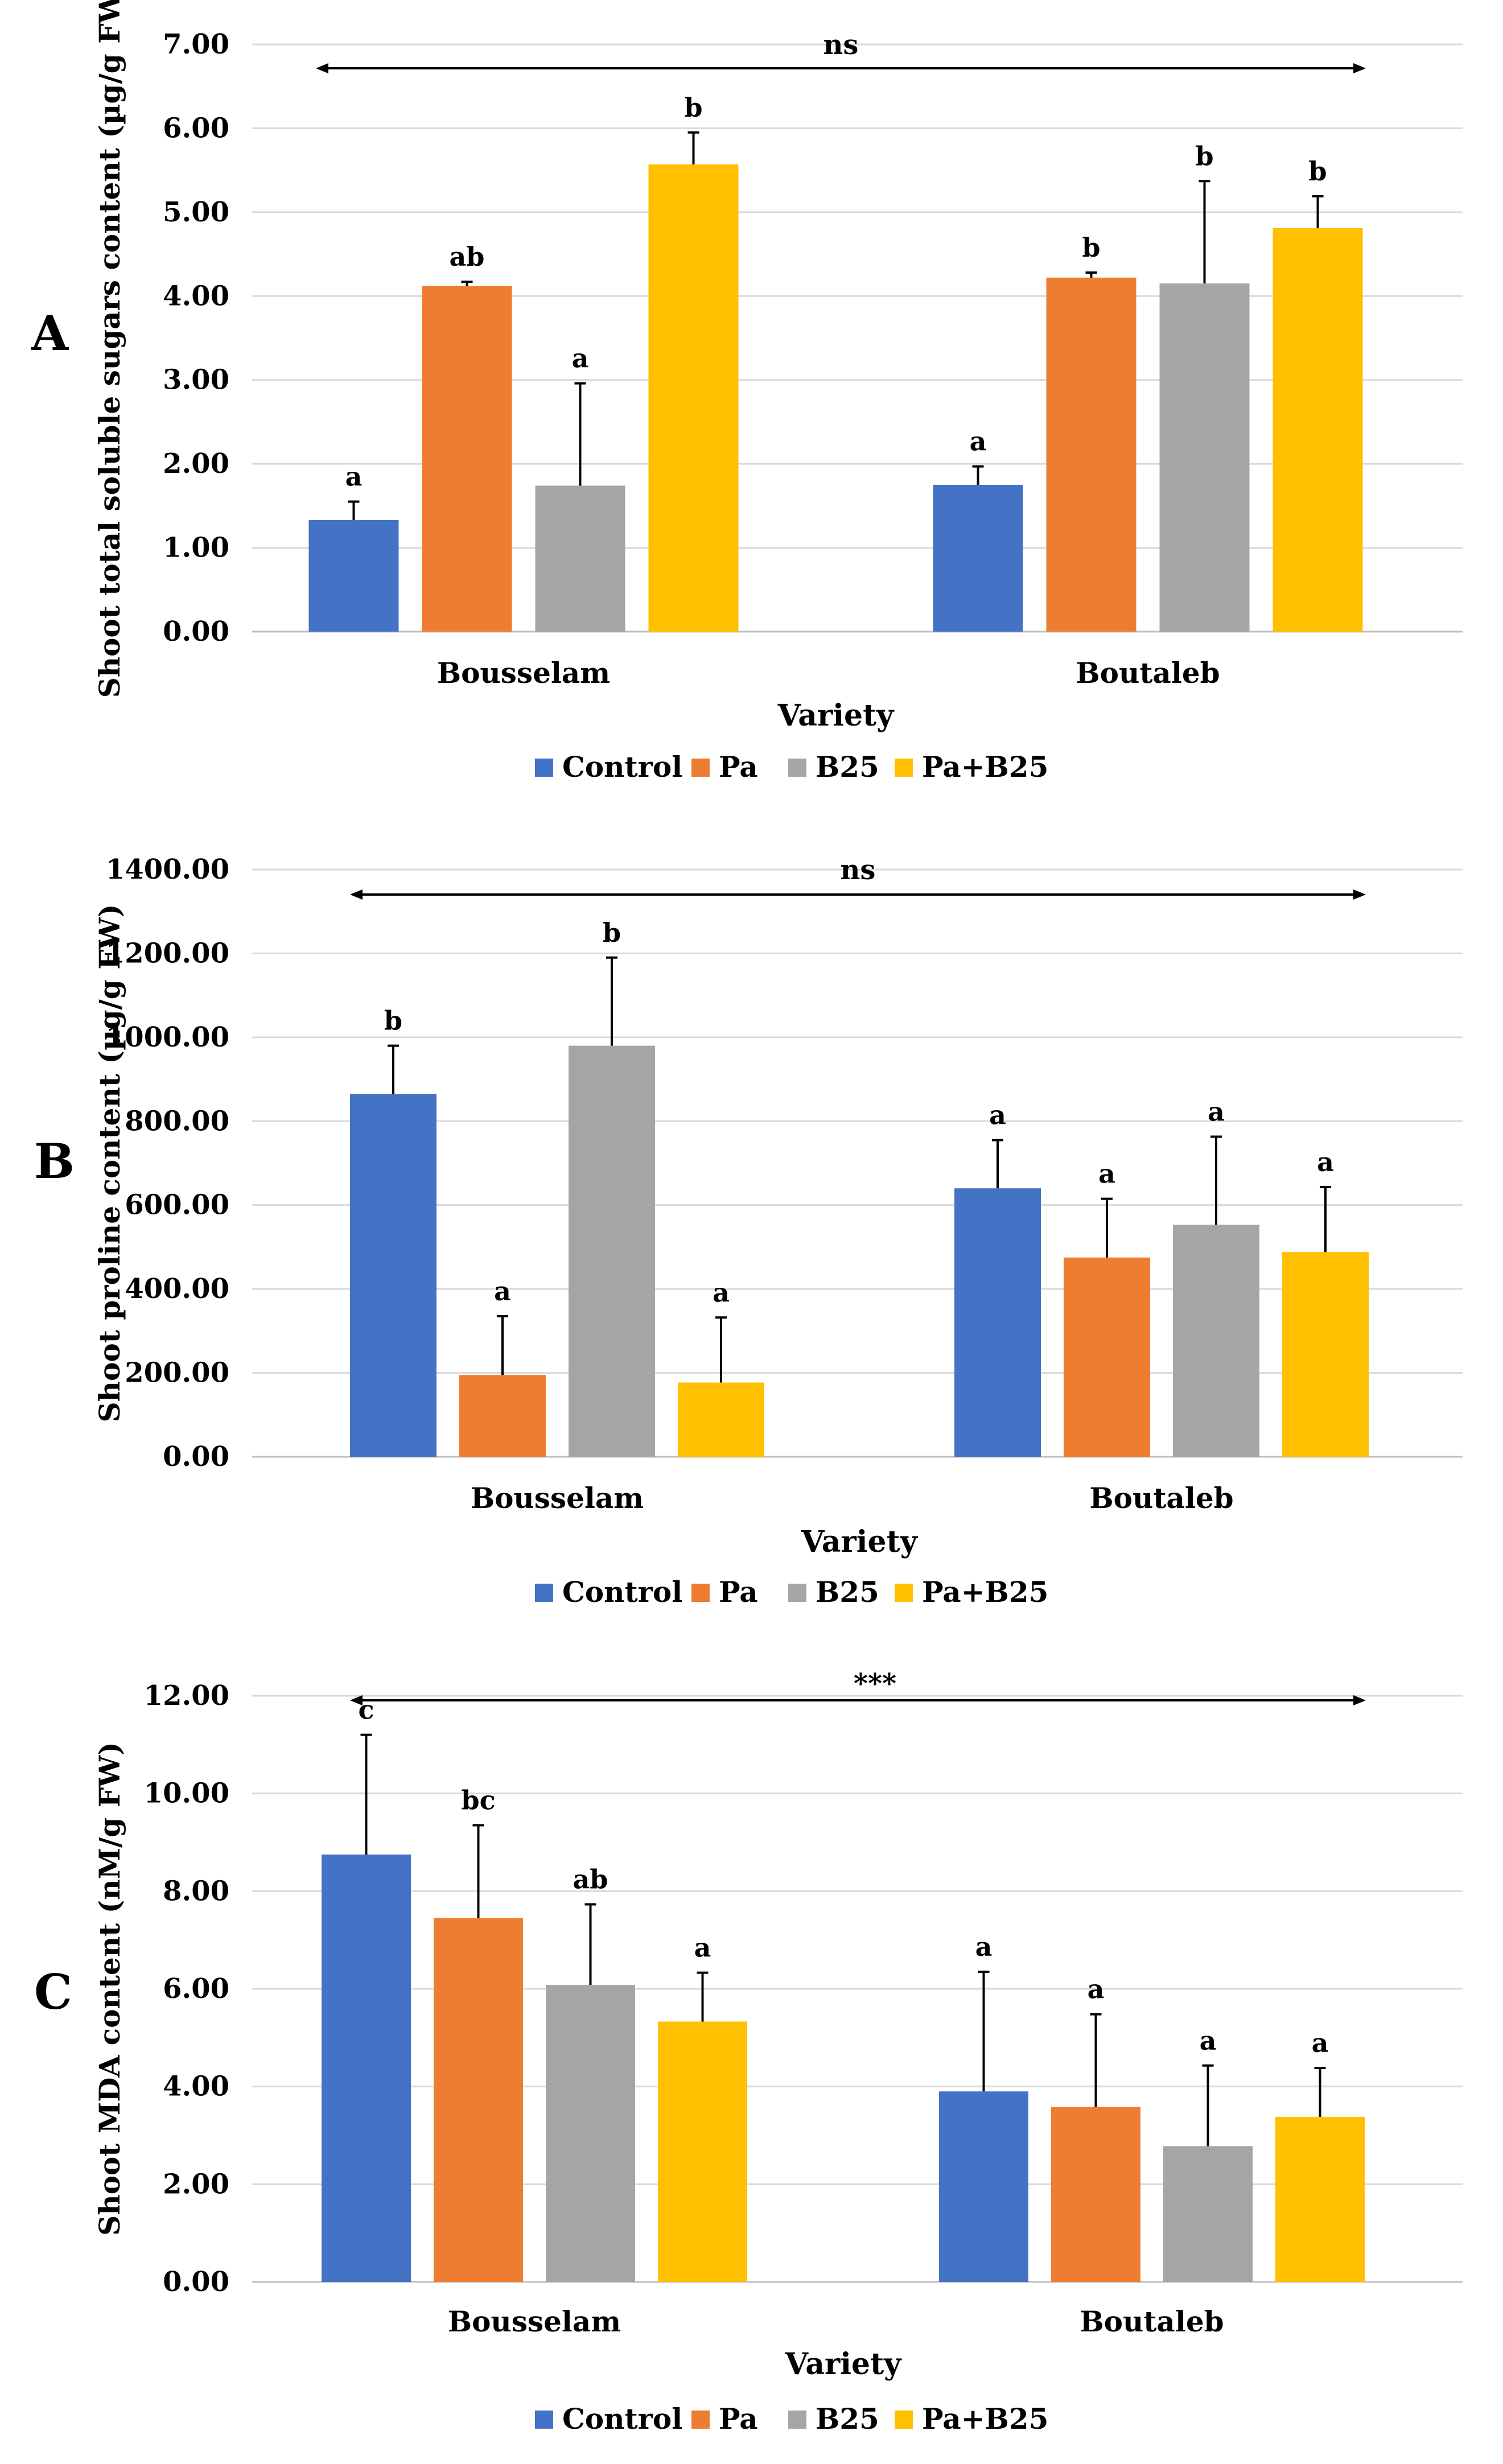 The height and width of the screenshot is (2464, 1503). What do you see at coordinates (167, 869) in the screenshot?
I see `y-tick-label: 1400.00` at bounding box center [167, 869].